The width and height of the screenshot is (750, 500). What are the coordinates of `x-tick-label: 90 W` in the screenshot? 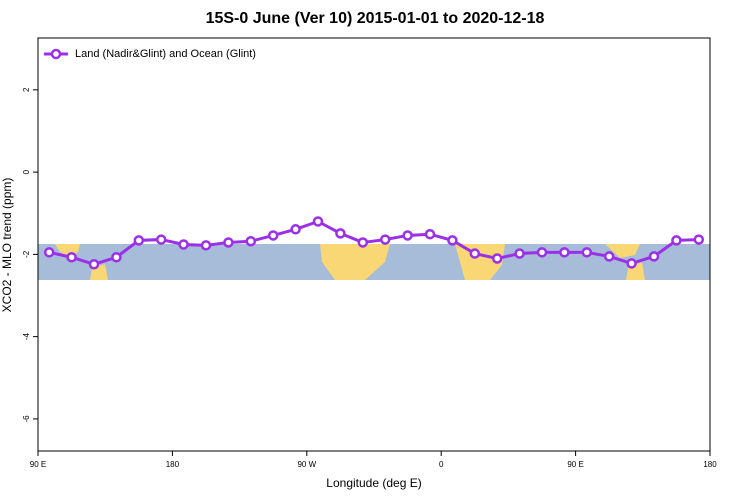 It's located at (306, 464).